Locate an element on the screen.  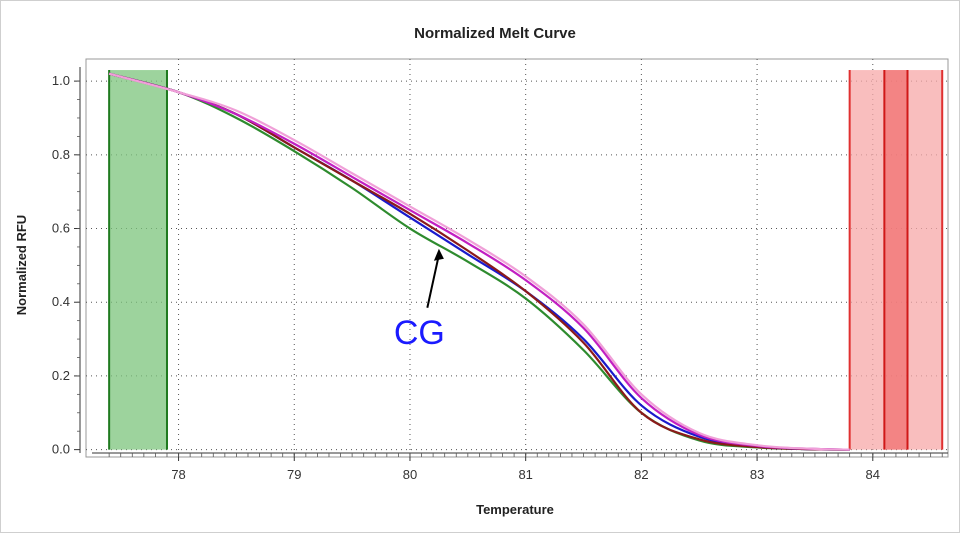
x-axis-label: Temperature is located at coordinates (515, 509).